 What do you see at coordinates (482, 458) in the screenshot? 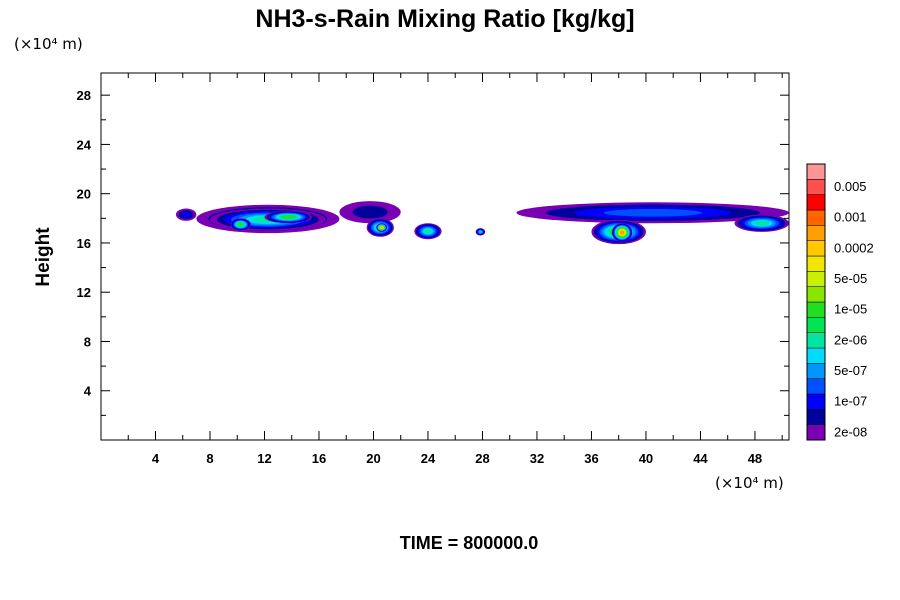
I see `x-tick-label: 28` at bounding box center [482, 458].